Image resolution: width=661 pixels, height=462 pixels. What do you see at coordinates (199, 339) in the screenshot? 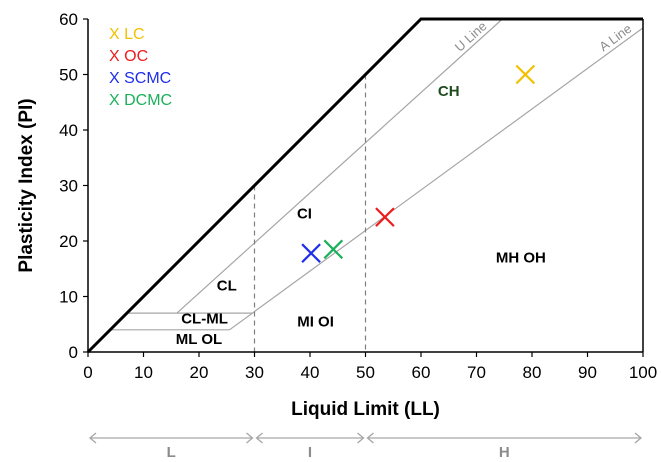
I see `zone-label-ml-ol: ML OL` at bounding box center [199, 339].